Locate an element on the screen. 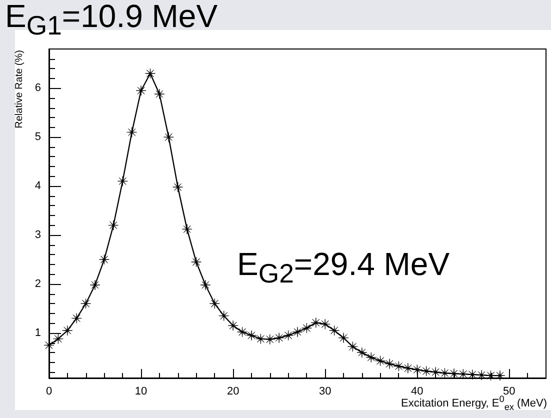 Image resolution: width=551 pixels, height=418 pixels. text: E$_{G1}$=10.9 MeV is located at coordinates (111, 21).